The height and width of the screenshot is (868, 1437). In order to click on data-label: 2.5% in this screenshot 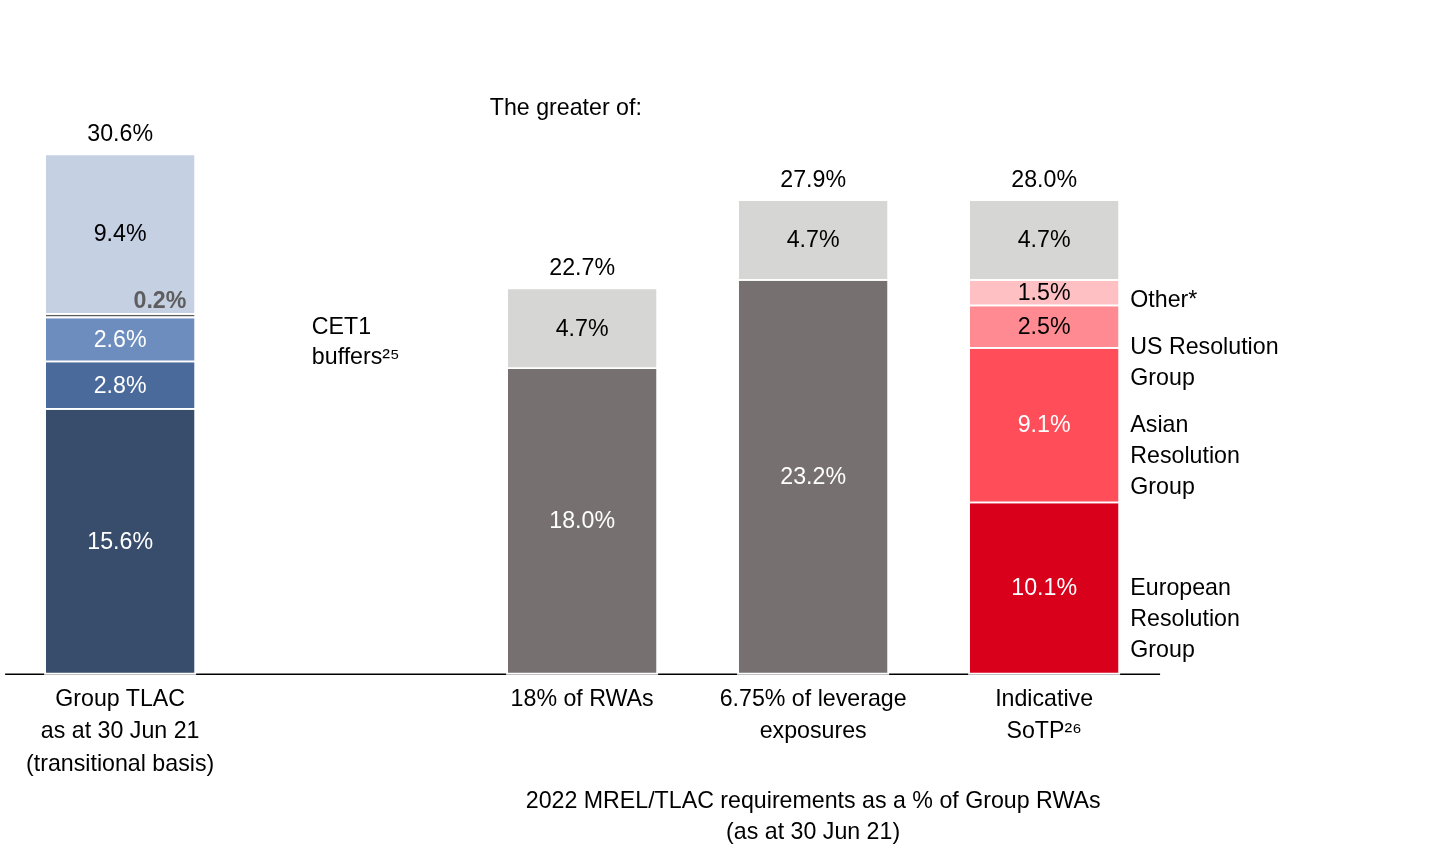, I will do `click(1044, 326)`.